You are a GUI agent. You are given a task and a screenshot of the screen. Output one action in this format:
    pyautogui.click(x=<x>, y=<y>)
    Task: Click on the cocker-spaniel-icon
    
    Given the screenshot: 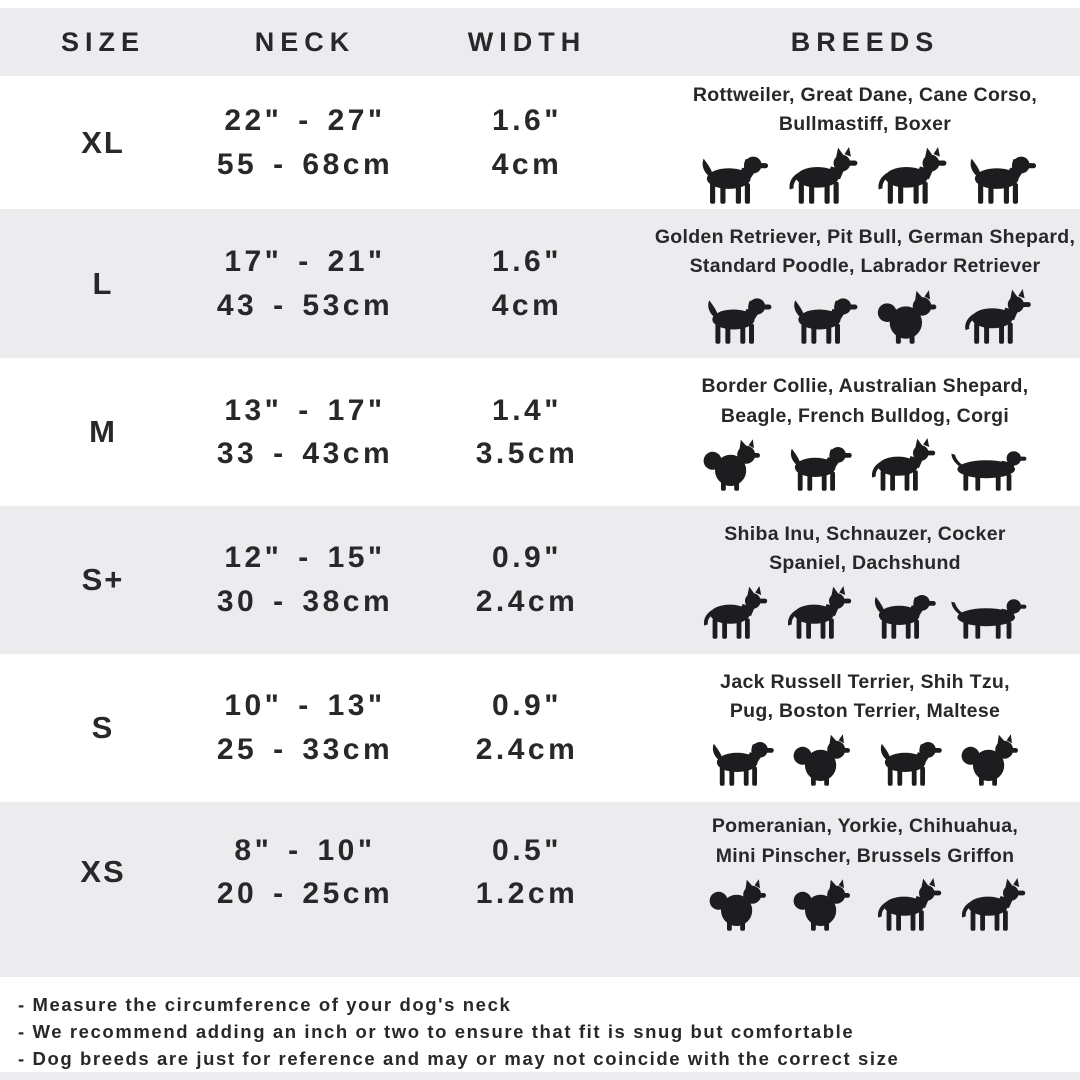 What is the action you would take?
    pyautogui.click(x=901, y=613)
    